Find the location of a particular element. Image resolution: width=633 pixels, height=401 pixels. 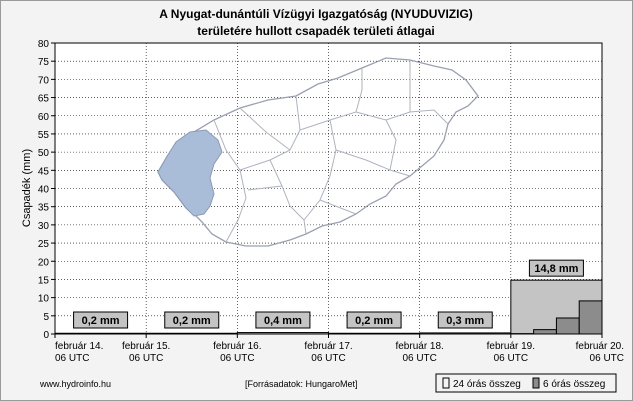

daily-value-text: 0,3 mm is located at coordinates (465, 321).